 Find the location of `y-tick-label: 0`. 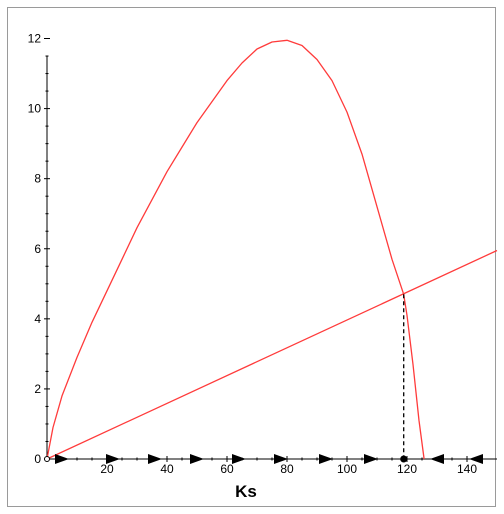

y-tick-label: 0 is located at coordinates (37, 459).